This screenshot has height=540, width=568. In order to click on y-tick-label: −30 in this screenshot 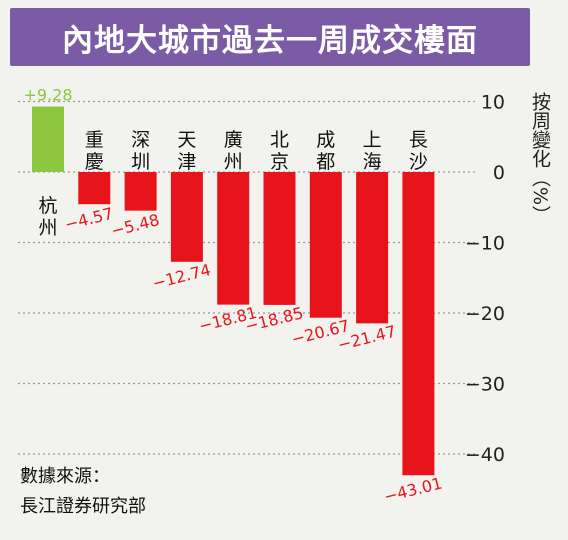, I will do `click(485, 385)`.